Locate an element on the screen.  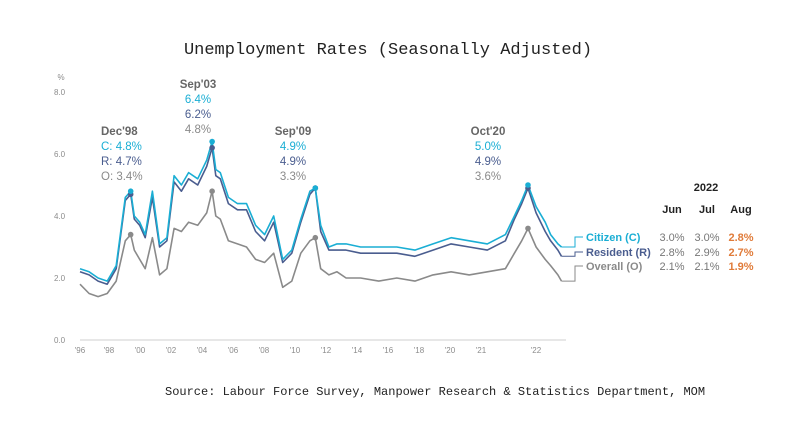
x-tick-label: '04 is located at coordinates (202, 350).